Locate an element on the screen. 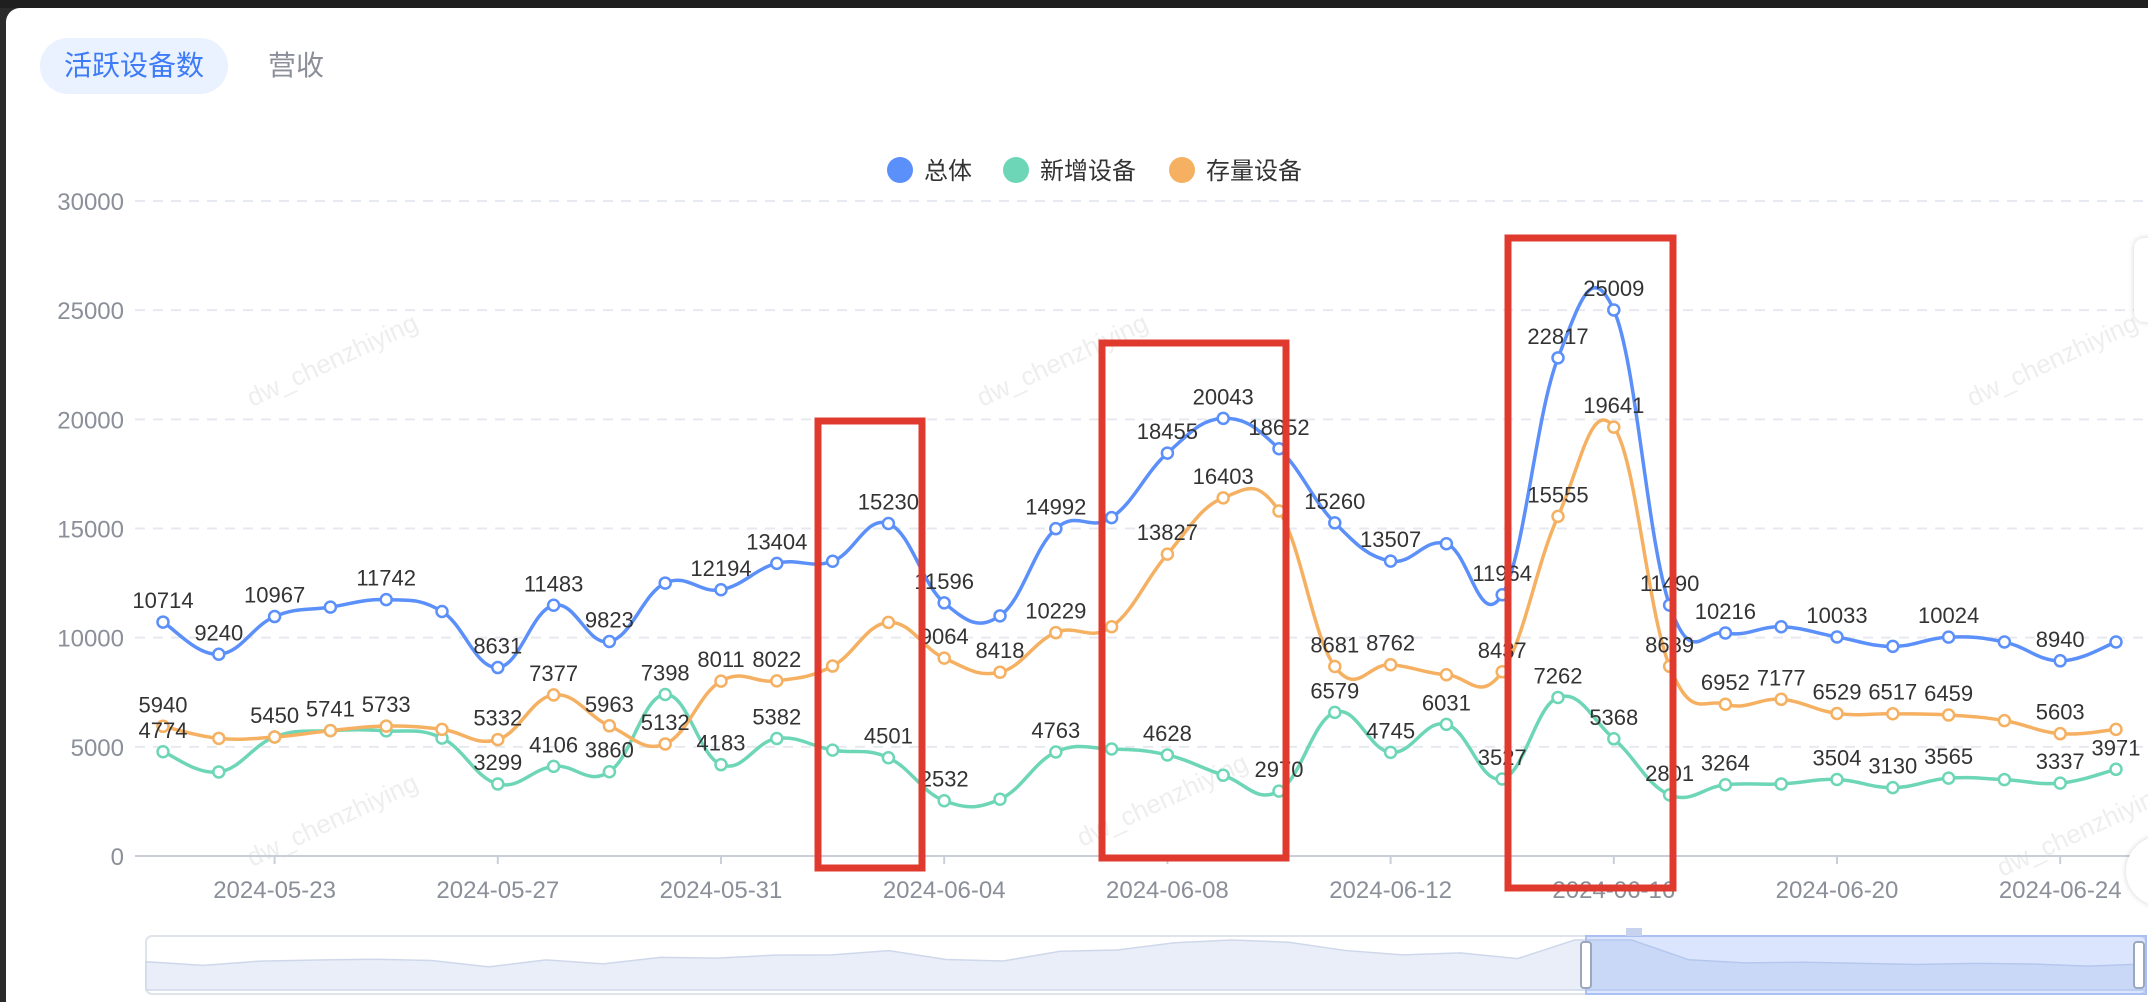 The height and width of the screenshot is (1002, 2148). data-label: 10033 is located at coordinates (1836, 615).